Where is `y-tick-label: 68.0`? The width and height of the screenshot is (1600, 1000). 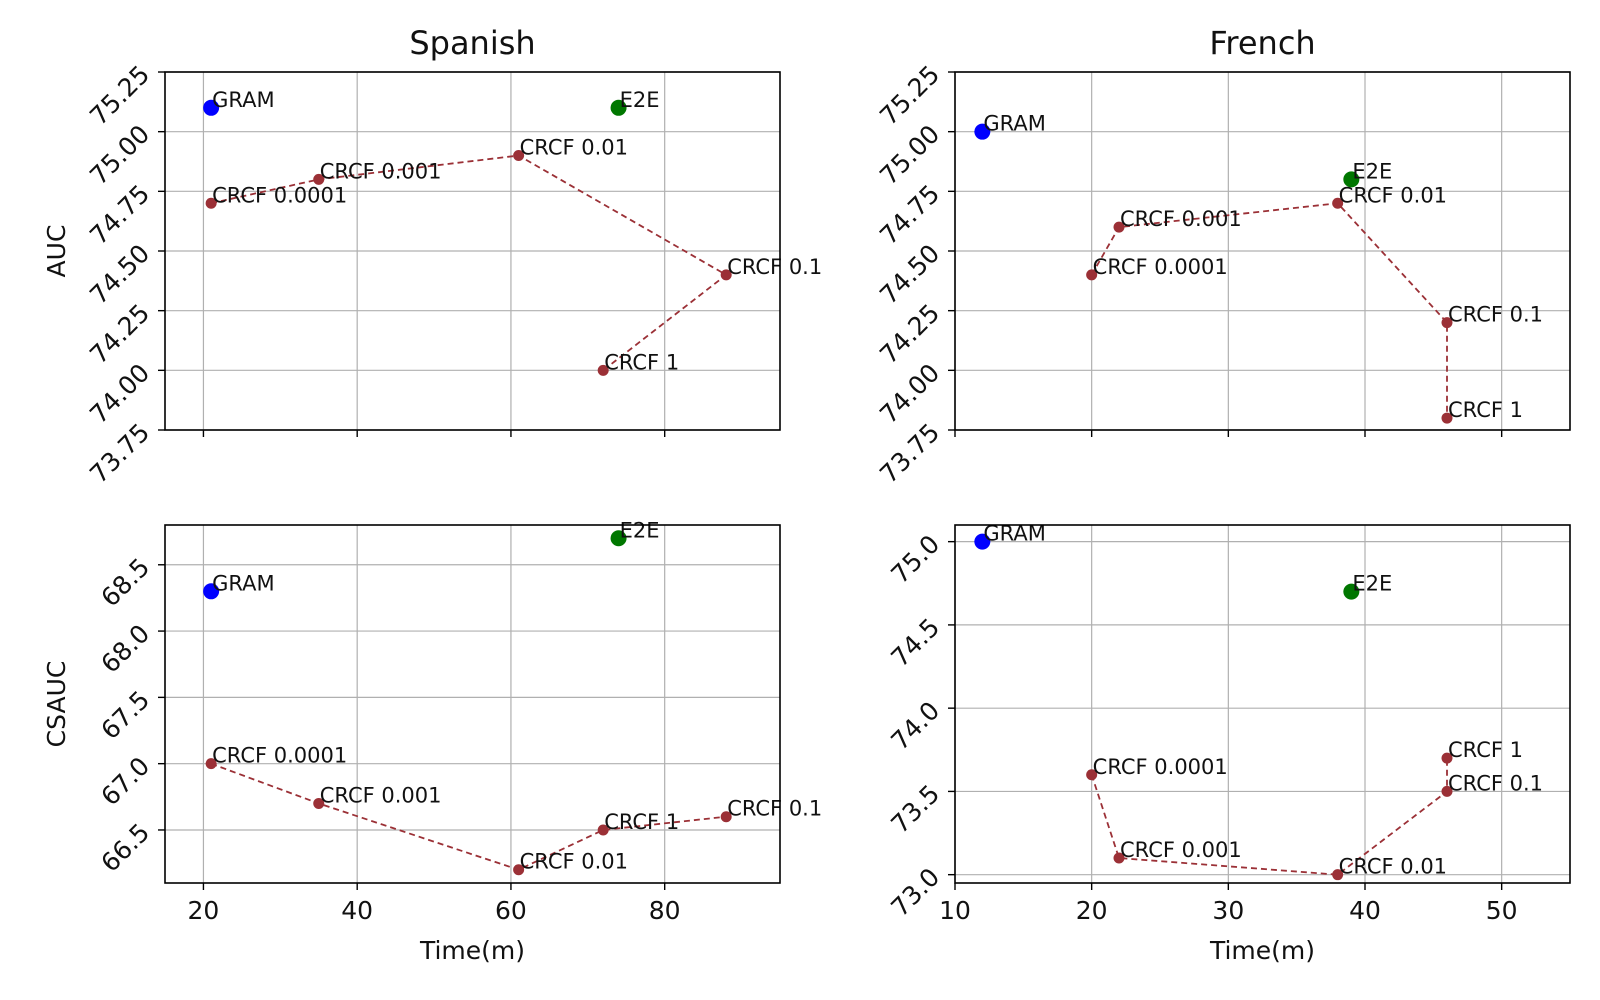 y-tick-label: 68.0 is located at coordinates (125, 649).